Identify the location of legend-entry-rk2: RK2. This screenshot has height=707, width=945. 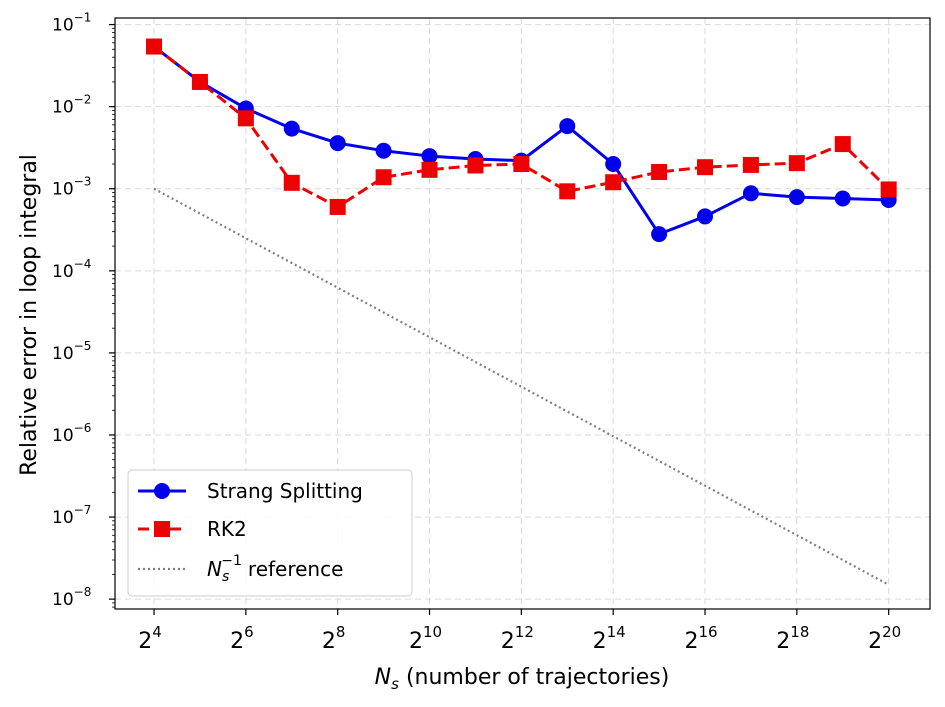
(192, 529).